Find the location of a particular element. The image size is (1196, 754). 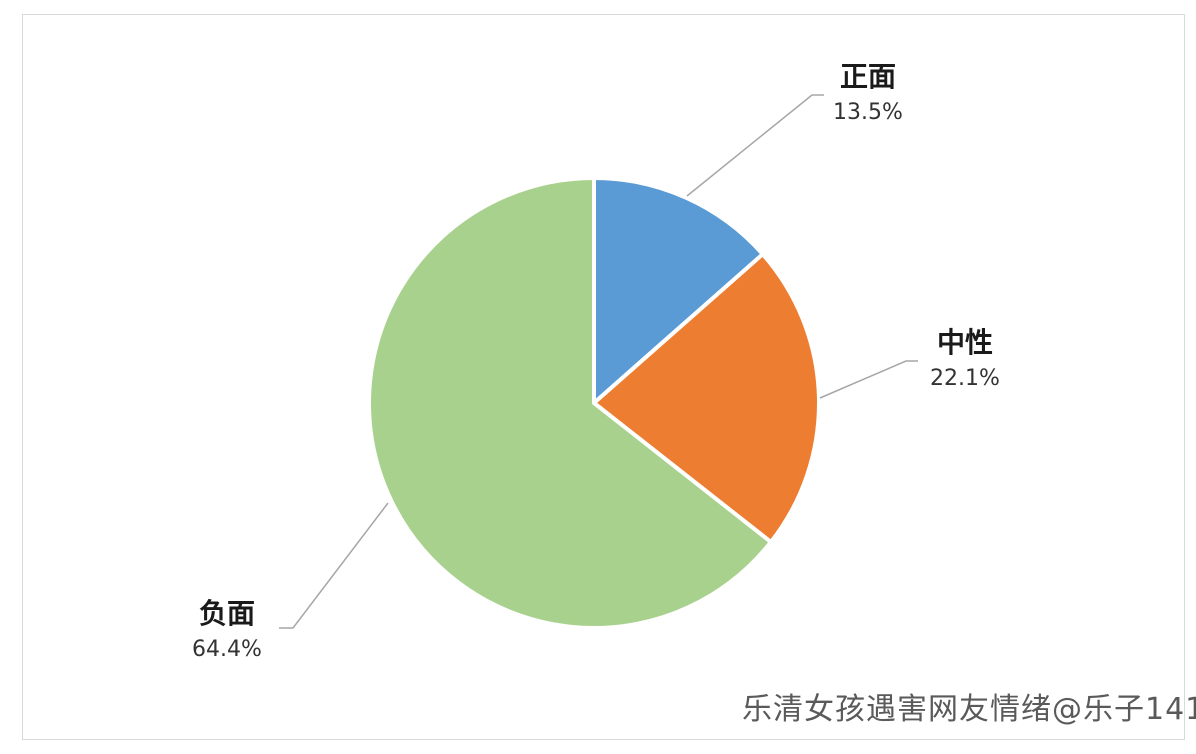

slice-label-1: 中性 is located at coordinates (965, 342).